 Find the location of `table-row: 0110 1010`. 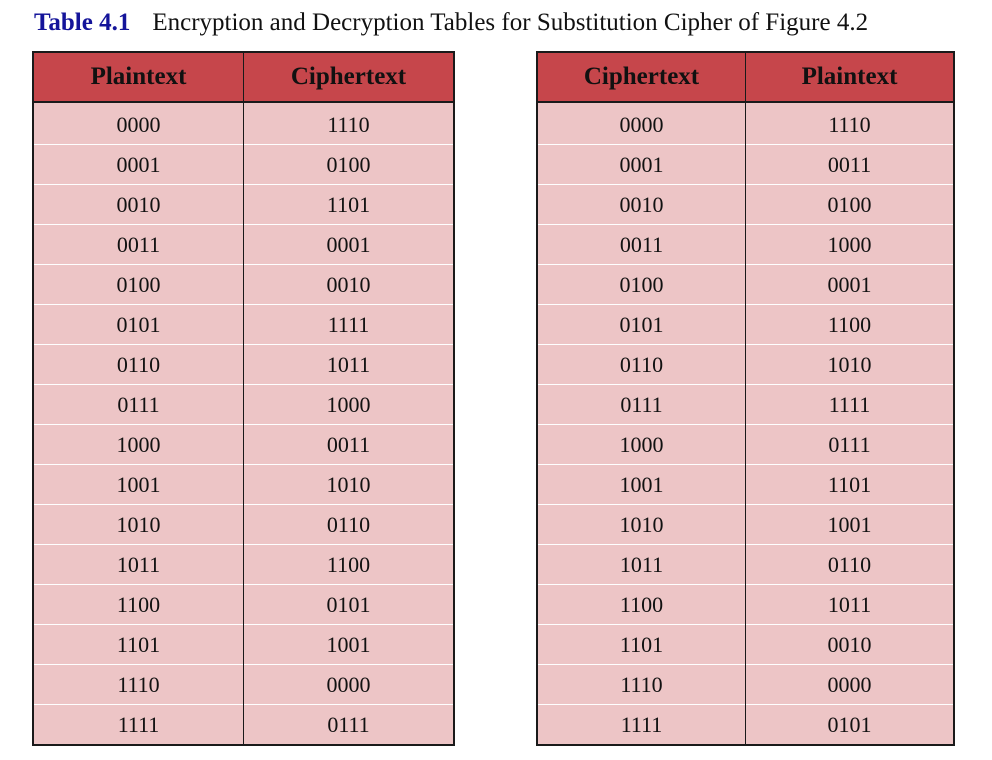

table-row: 0110 1010 is located at coordinates (745, 364).